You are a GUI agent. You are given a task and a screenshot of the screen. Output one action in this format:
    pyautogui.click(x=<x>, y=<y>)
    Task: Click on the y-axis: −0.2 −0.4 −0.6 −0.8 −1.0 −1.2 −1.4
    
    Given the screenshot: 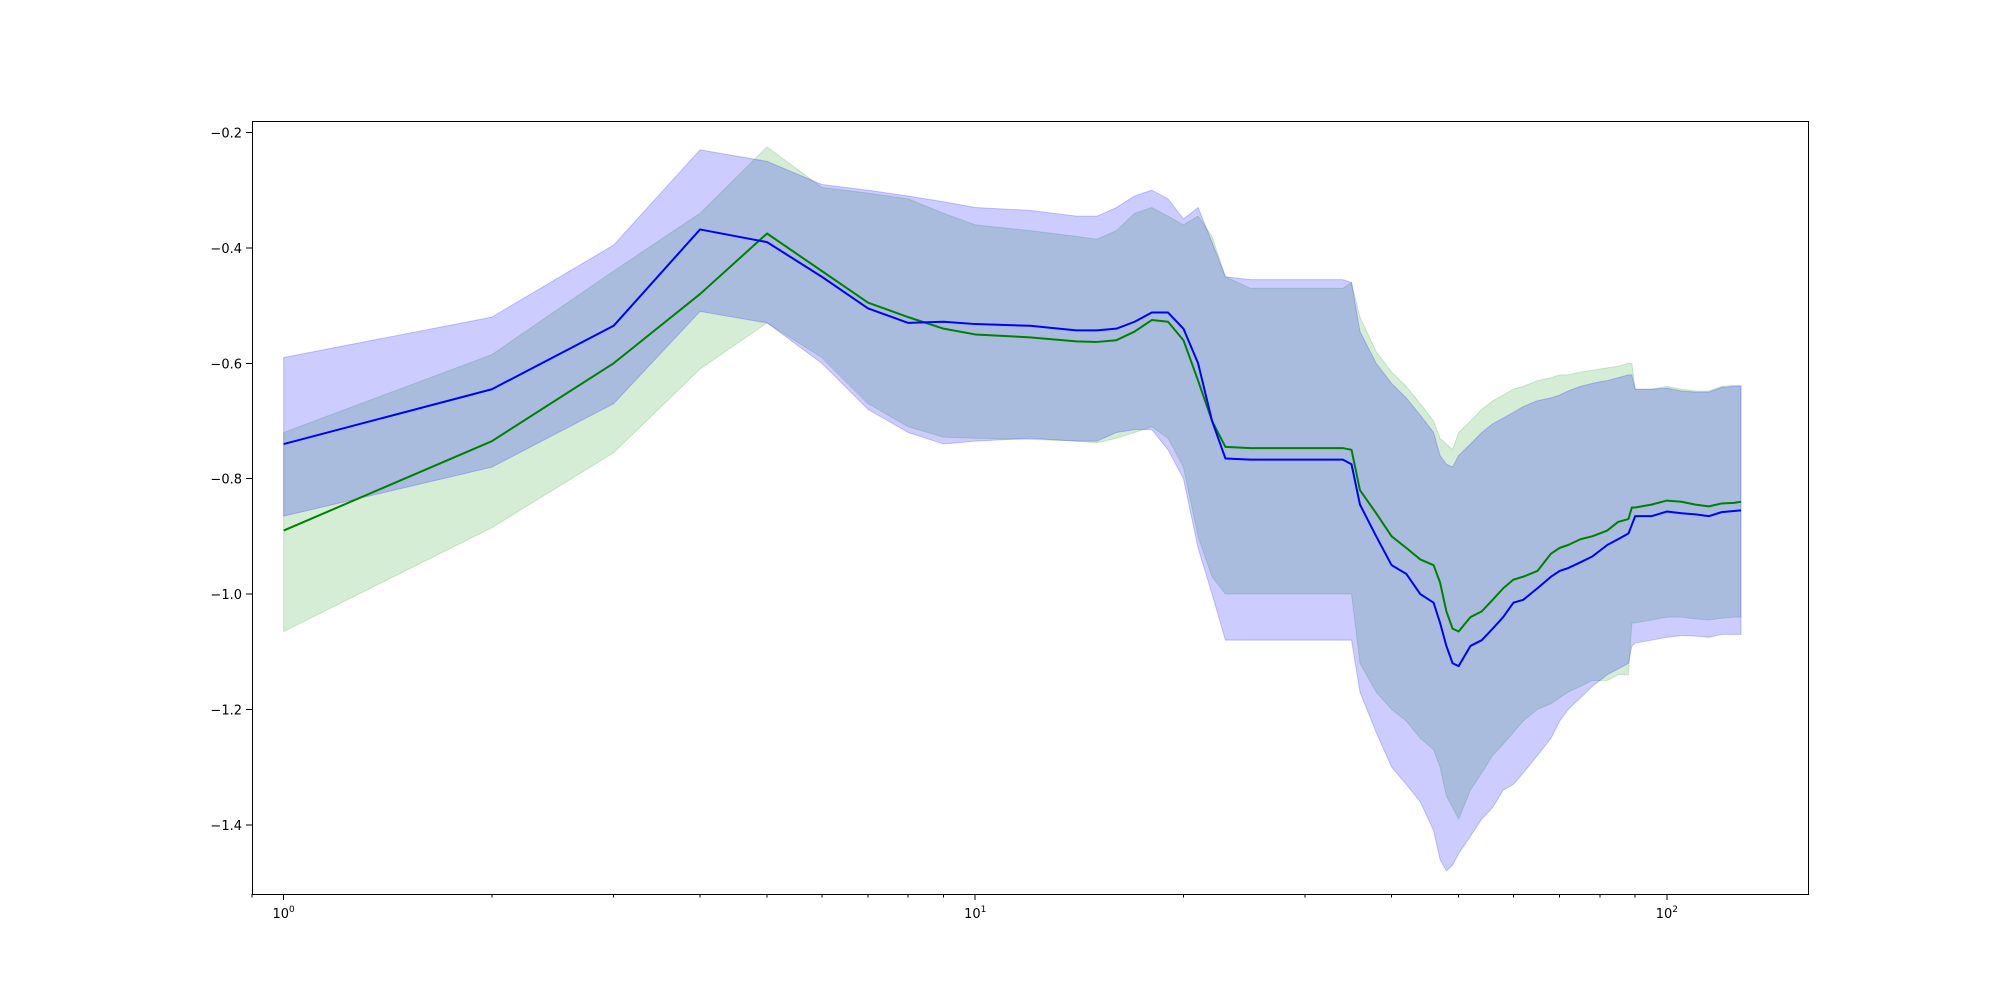 What is the action you would take?
    pyautogui.click(x=231, y=480)
    